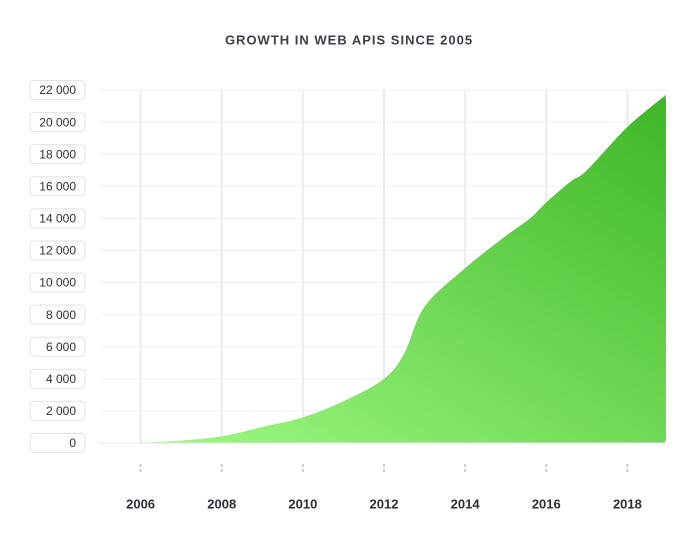 The width and height of the screenshot is (698, 545). Describe the element at coordinates (466, 503) in the screenshot. I see `x-tick-label: 2014` at that location.